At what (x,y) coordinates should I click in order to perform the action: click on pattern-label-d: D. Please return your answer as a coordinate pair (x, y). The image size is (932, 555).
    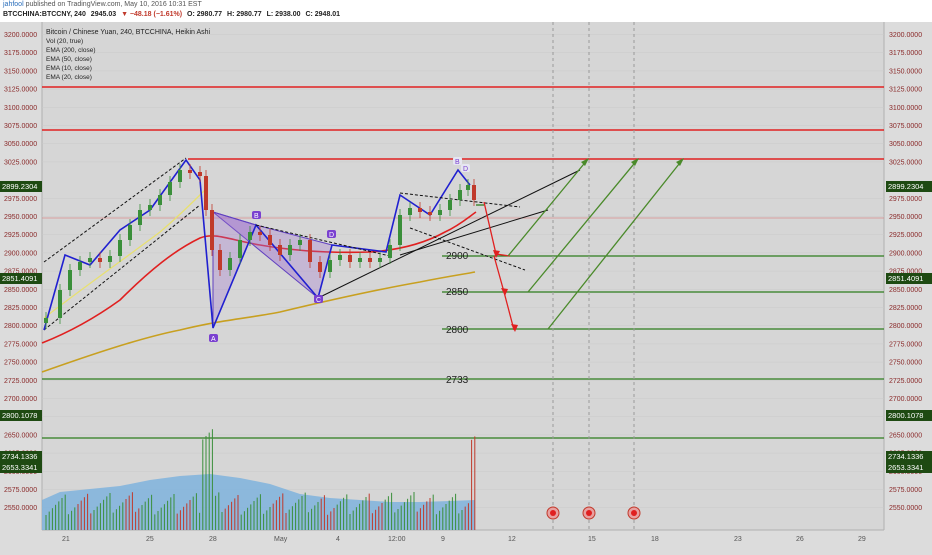
    Looking at the image, I should click on (331, 235).